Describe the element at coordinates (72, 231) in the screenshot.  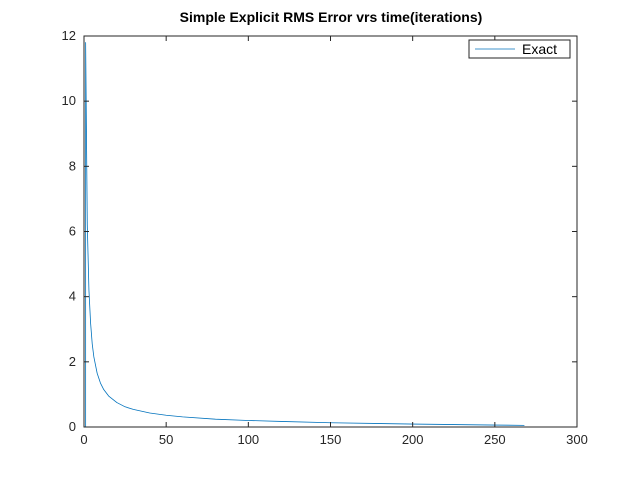
I see `y-tick-label: 6` at that location.